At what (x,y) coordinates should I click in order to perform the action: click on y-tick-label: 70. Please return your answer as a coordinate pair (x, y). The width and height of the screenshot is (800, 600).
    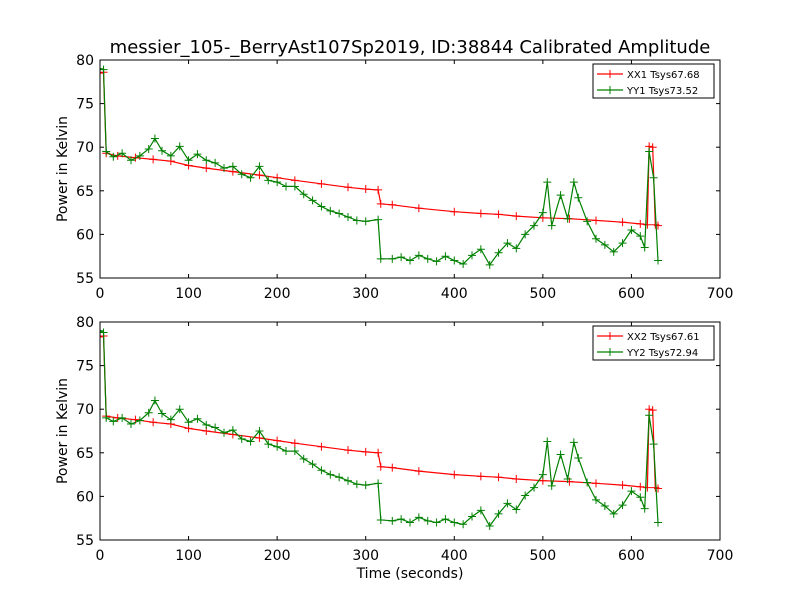
    Looking at the image, I should click on (85, 410).